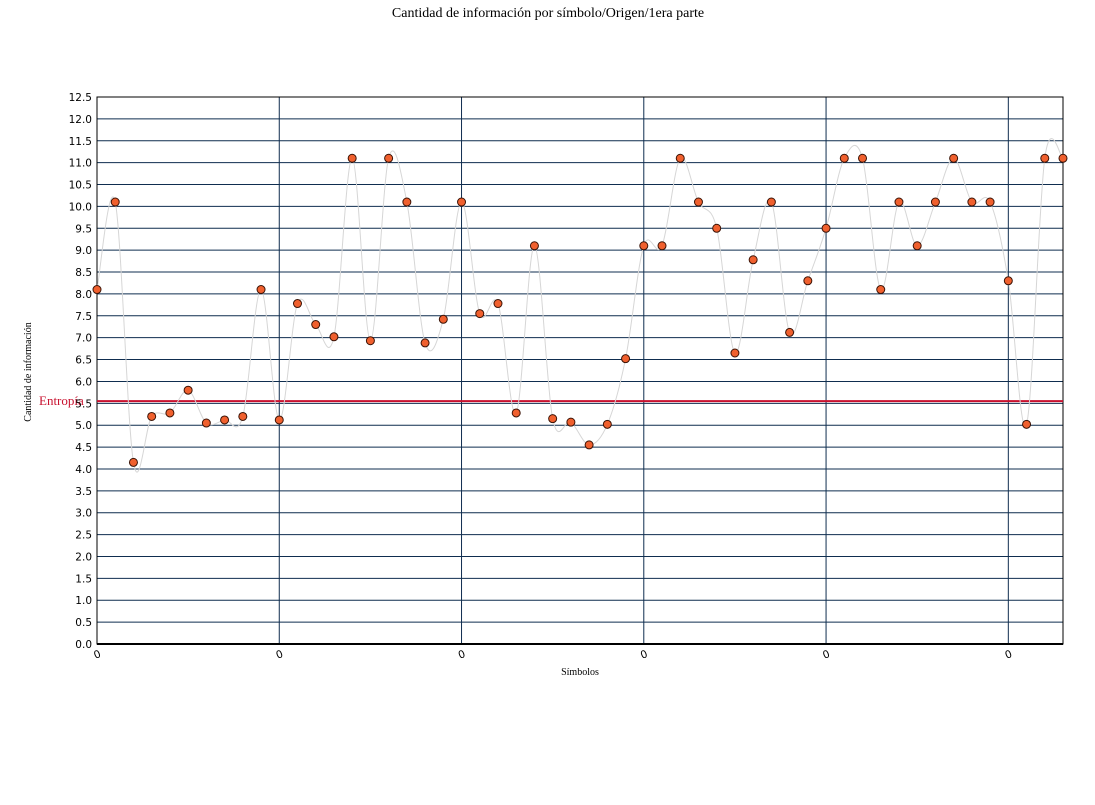  Describe the element at coordinates (80, 98) in the screenshot. I see `y-tick-label: 12.5` at that location.